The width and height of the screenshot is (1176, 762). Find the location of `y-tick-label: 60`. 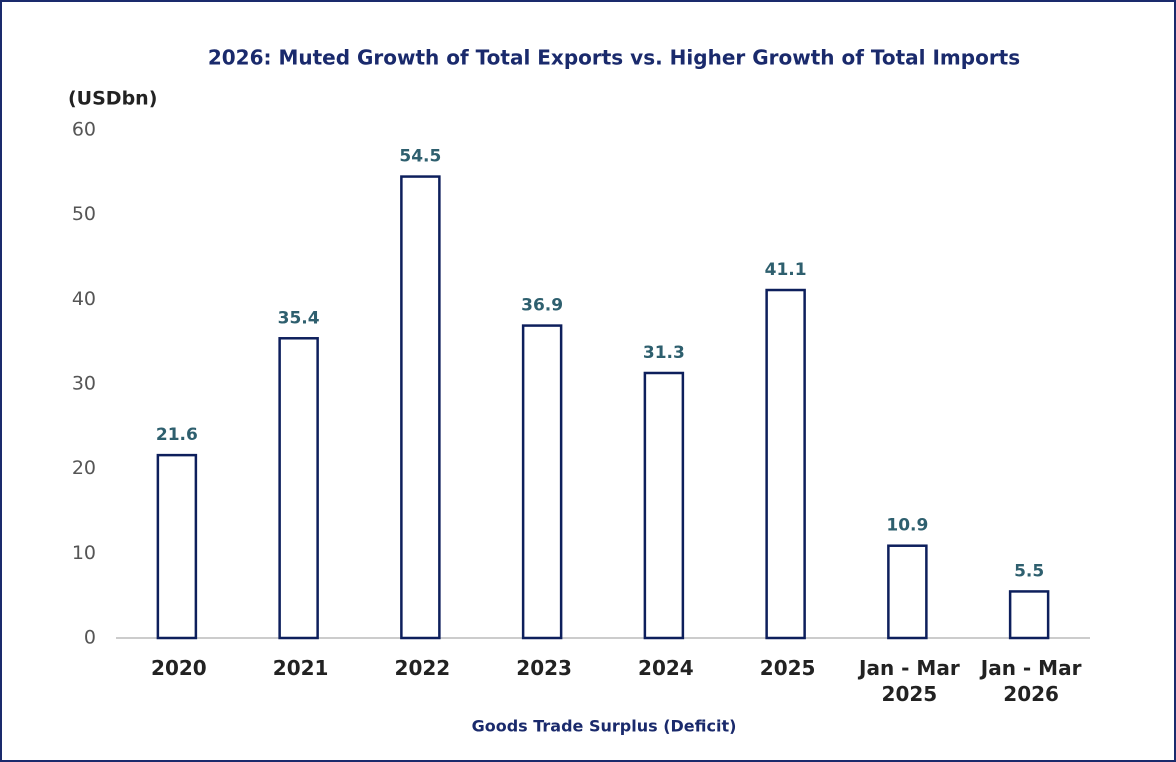

y-tick-label: 60 is located at coordinates (84, 130).